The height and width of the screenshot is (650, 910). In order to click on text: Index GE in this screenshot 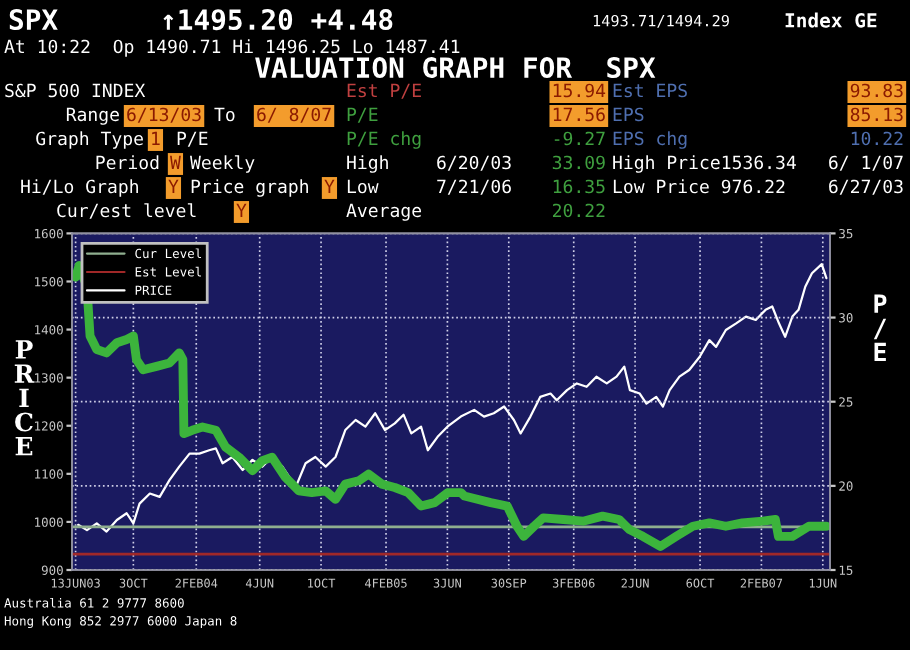, I will do `click(831, 20)`.